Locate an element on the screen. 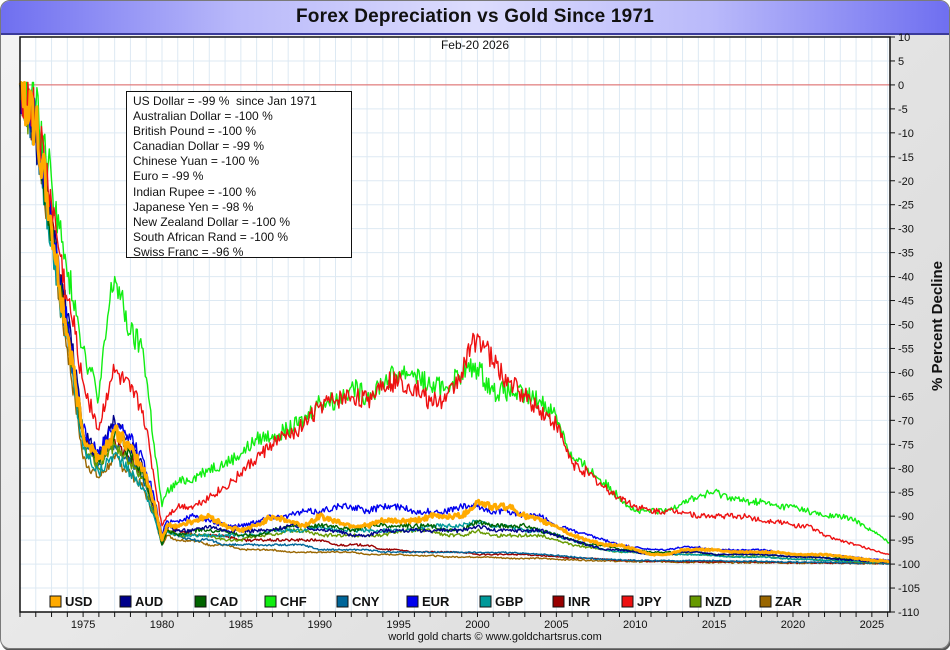  legend-label-nzd: NZD is located at coordinates (718, 601).